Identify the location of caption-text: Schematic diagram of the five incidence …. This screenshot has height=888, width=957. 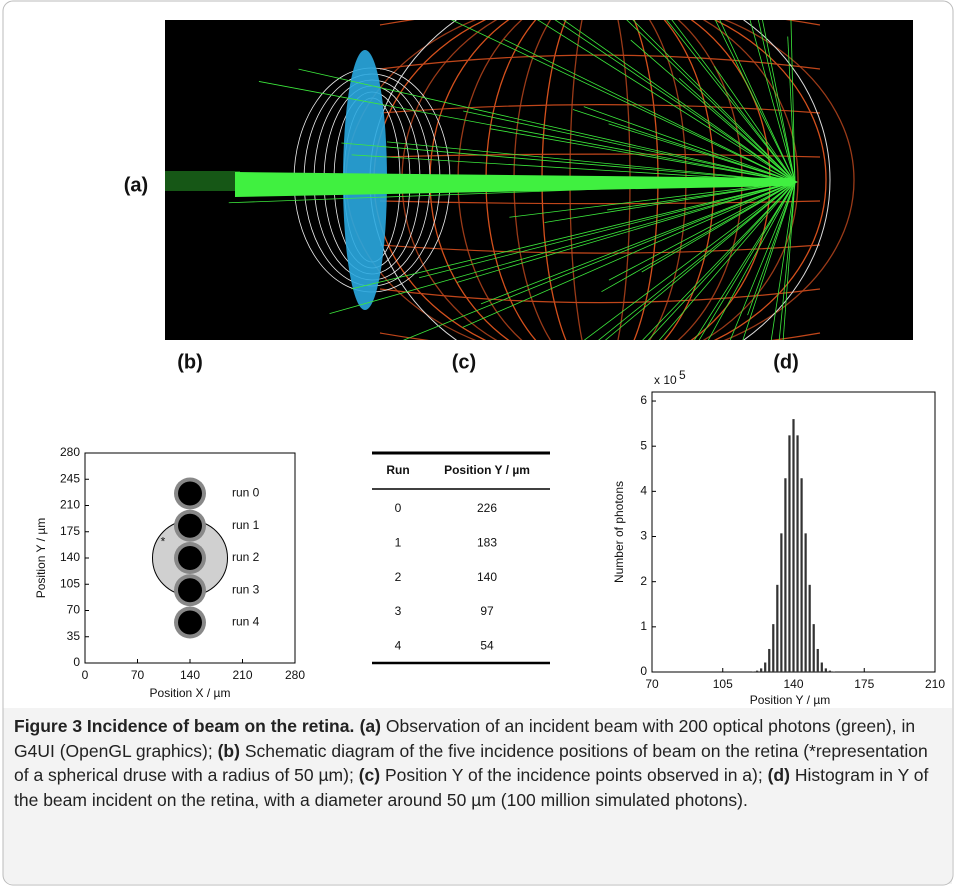
(471, 763).